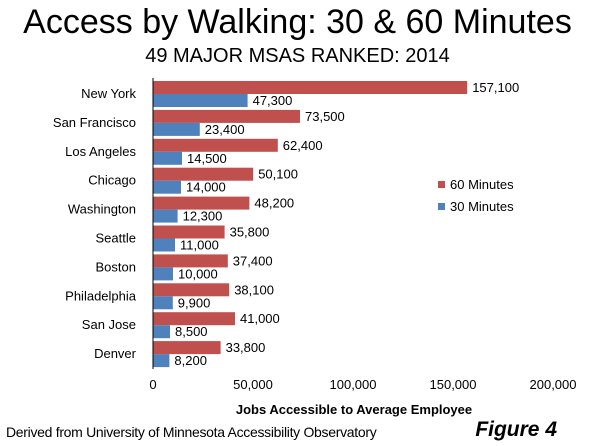 The width and height of the screenshot is (595, 446). What do you see at coordinates (102, 209) in the screenshot?
I see `category-label: Washington` at bounding box center [102, 209].